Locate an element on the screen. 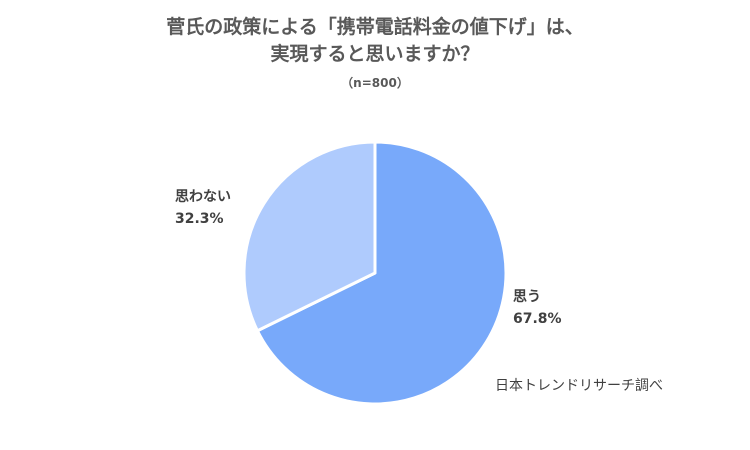 This screenshot has height=450, width=750. slice-name-omowanai: 思わない is located at coordinates (203, 197).